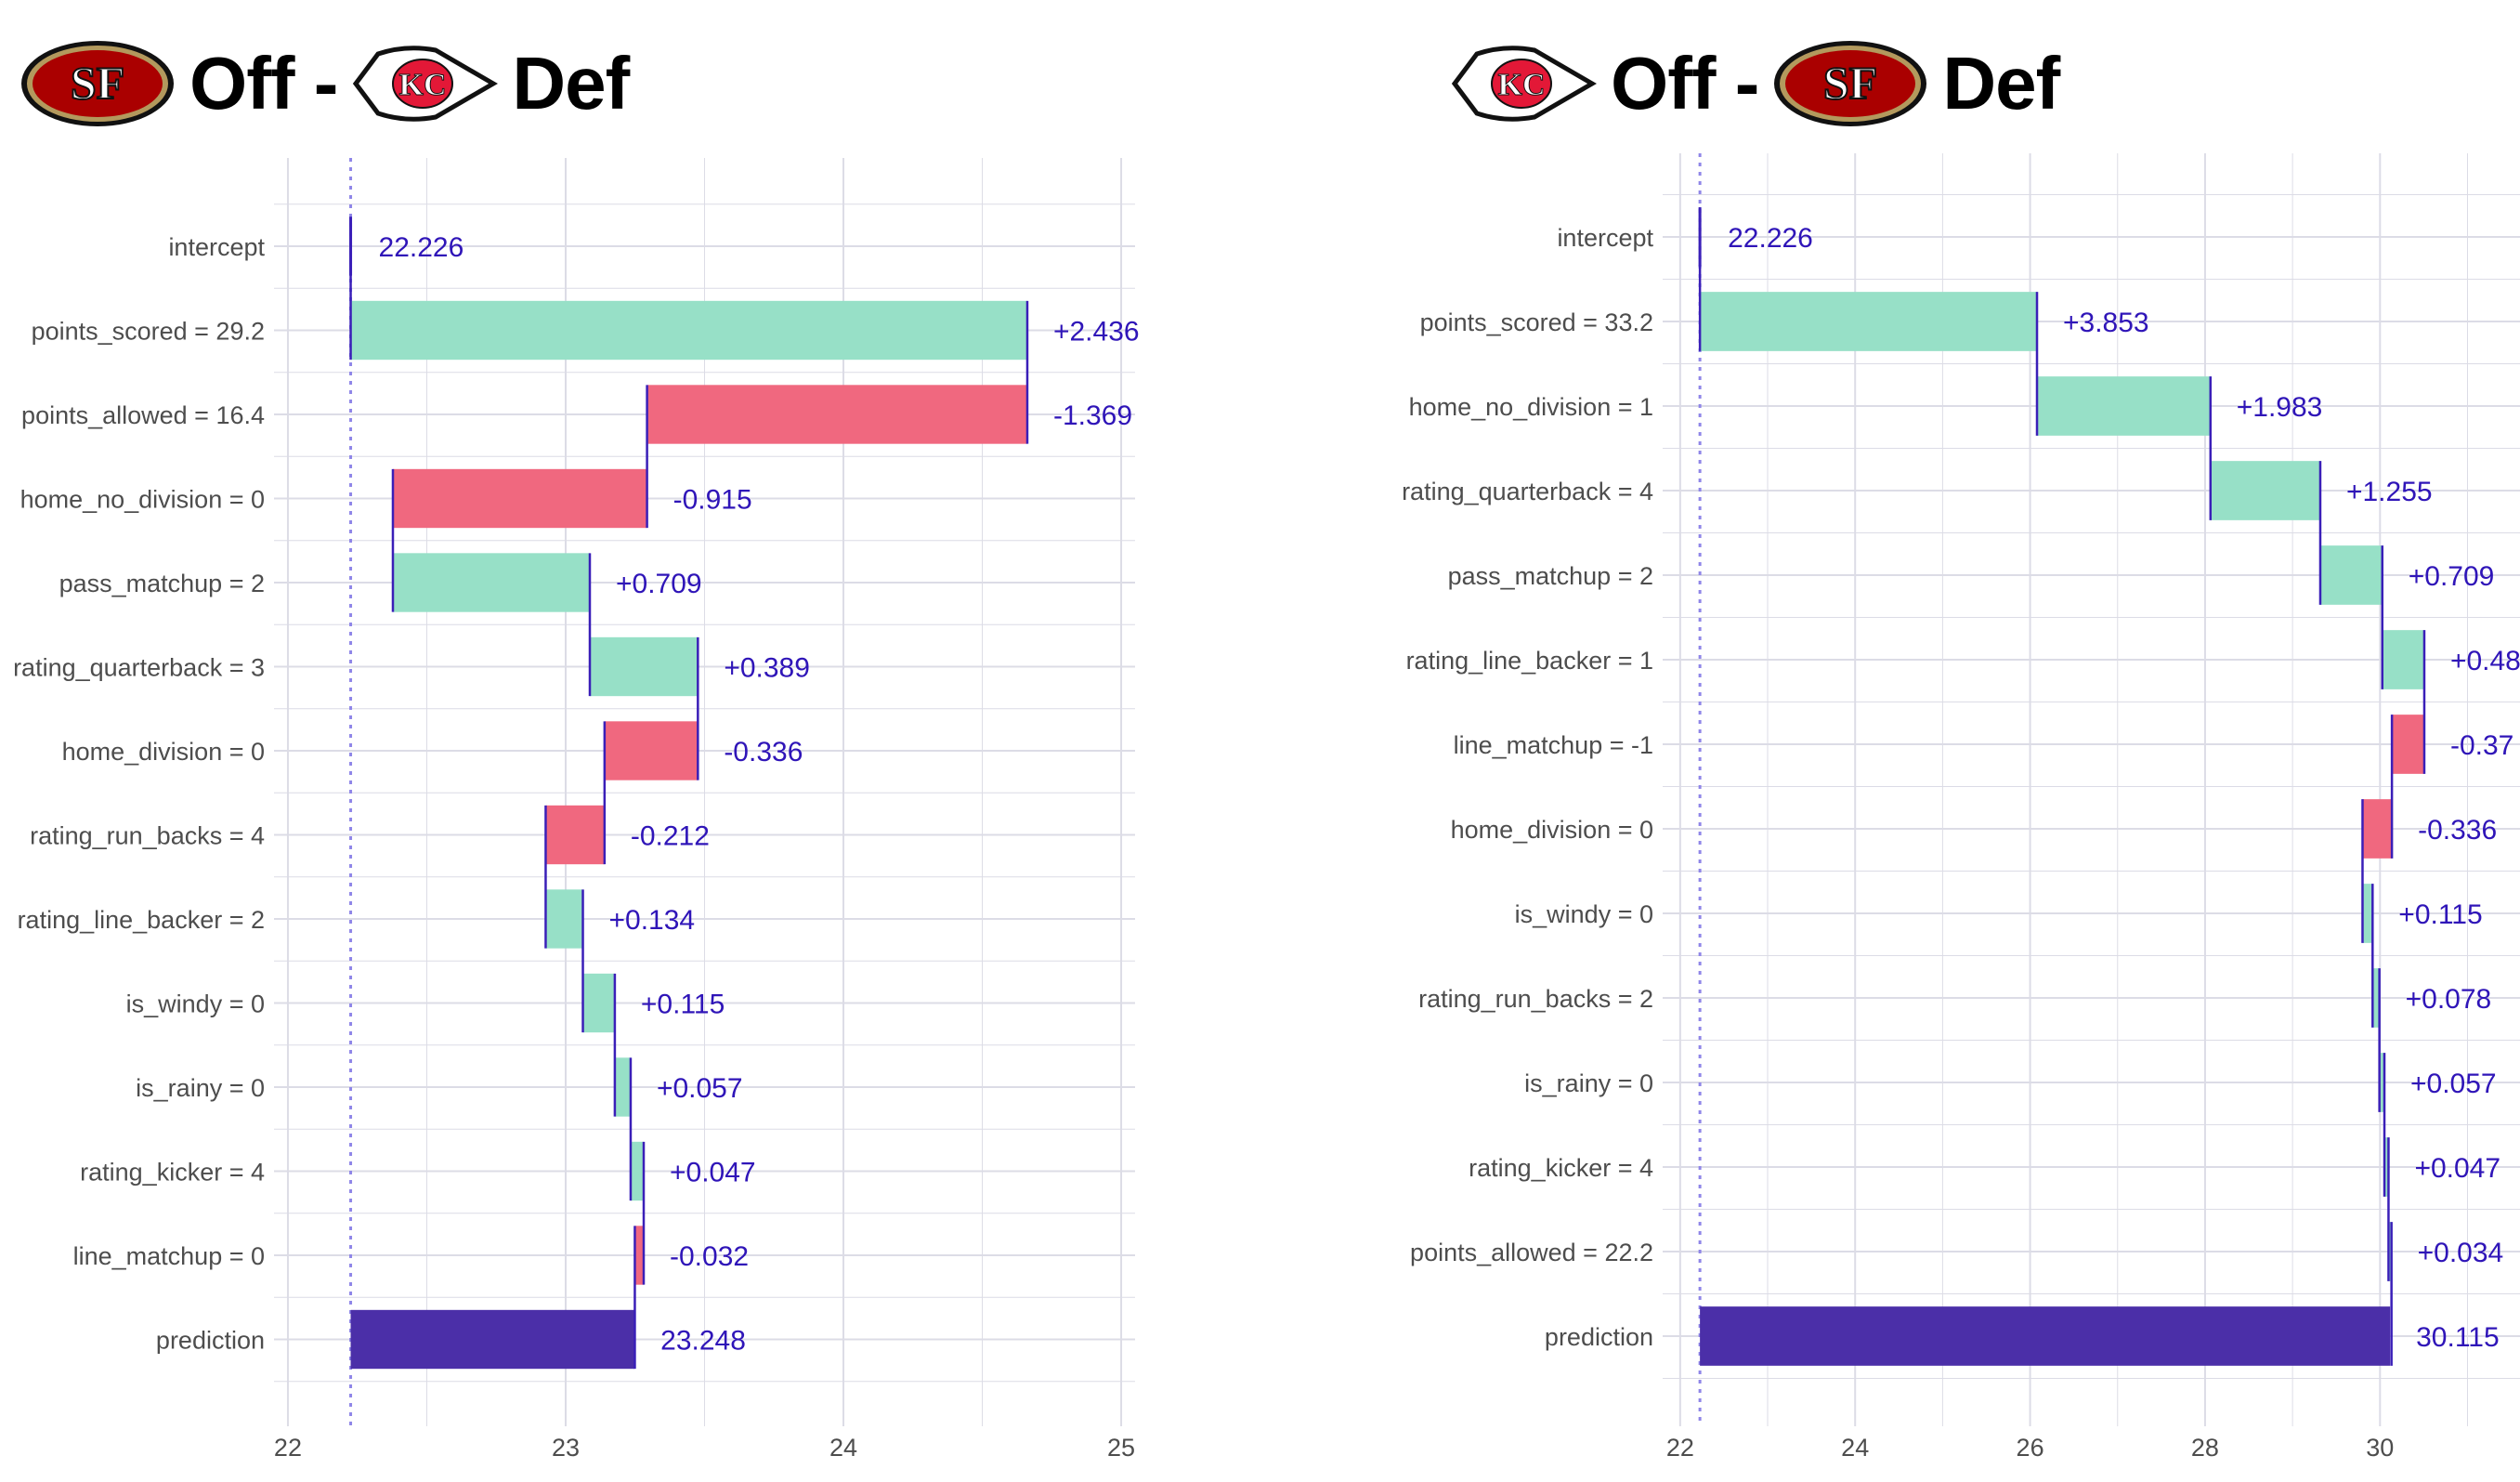  What do you see at coordinates (139, 668) in the screenshot?
I see `feature-label: rating_quarterback = 3` at bounding box center [139, 668].